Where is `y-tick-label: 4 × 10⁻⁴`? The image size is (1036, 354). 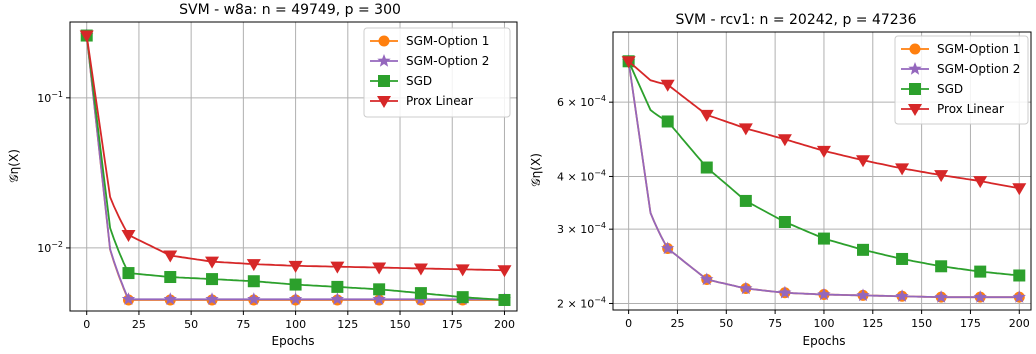
y-tick-label: 4 × 10⁻⁴ is located at coordinates (581, 175).